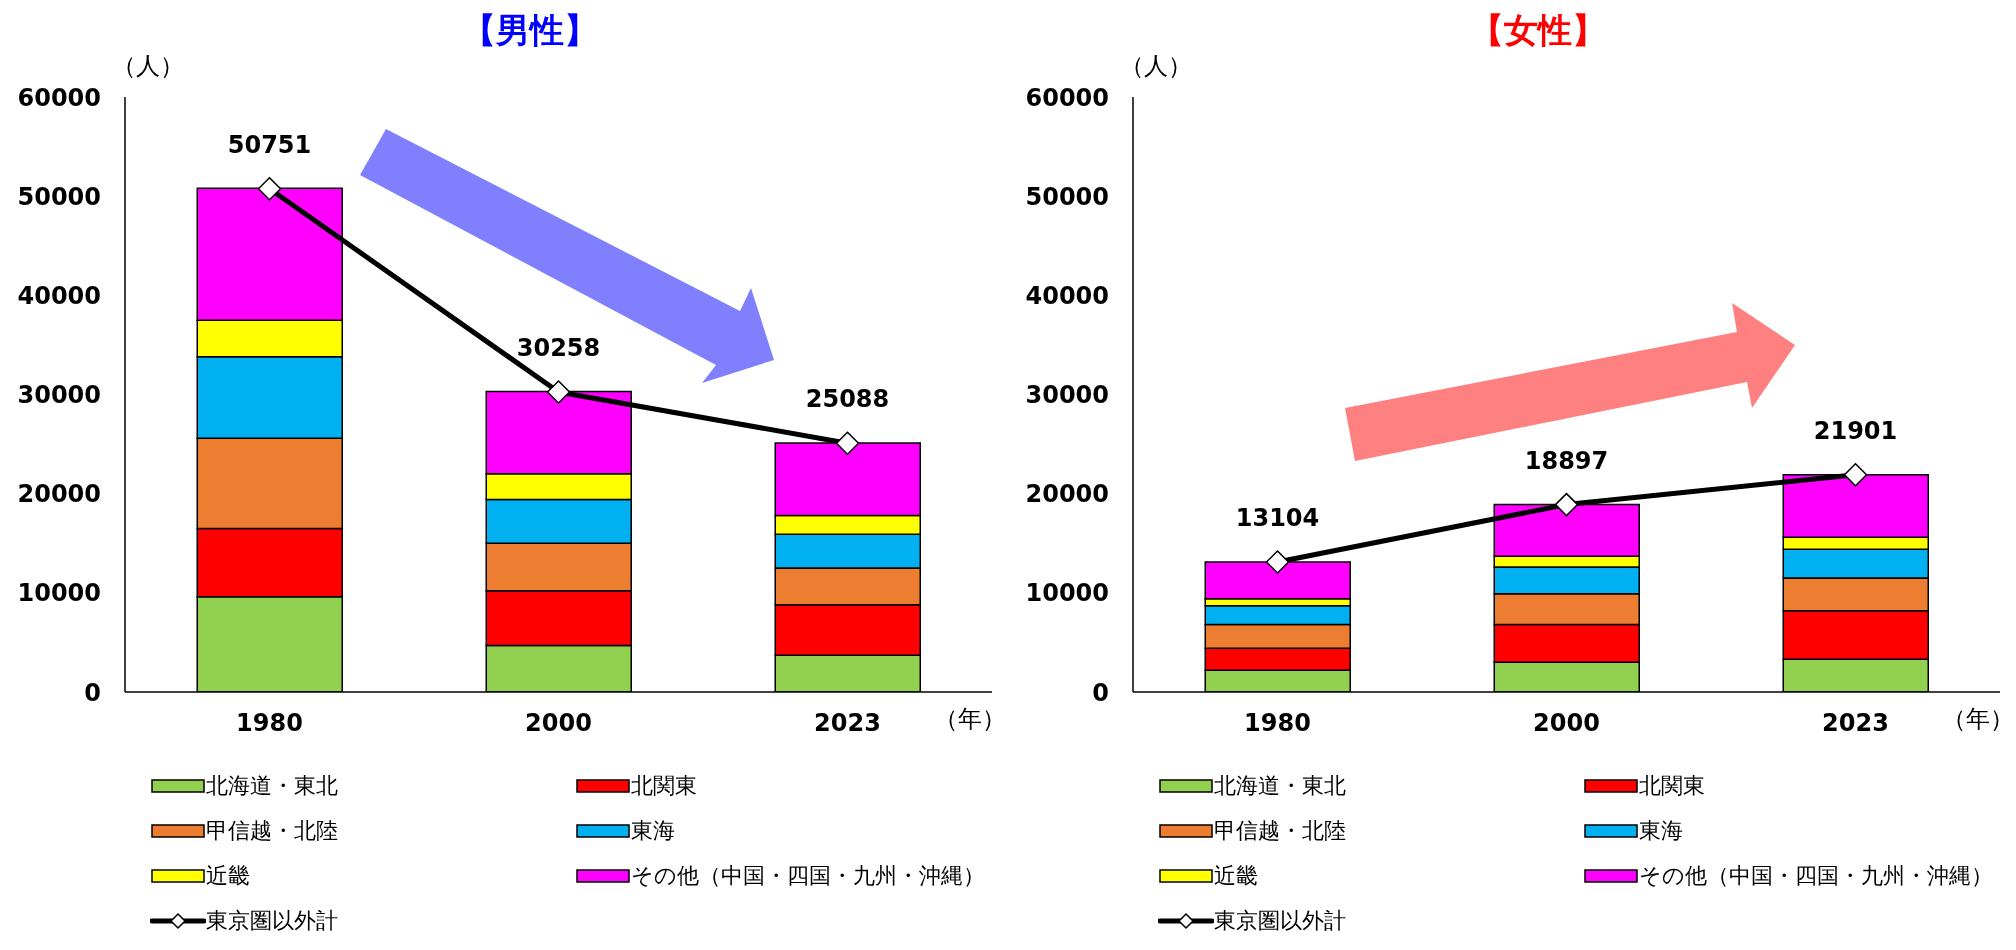 The image size is (2016, 950). What do you see at coordinates (269, 144) in the screenshot?
I see `data-label: 50751` at bounding box center [269, 144].